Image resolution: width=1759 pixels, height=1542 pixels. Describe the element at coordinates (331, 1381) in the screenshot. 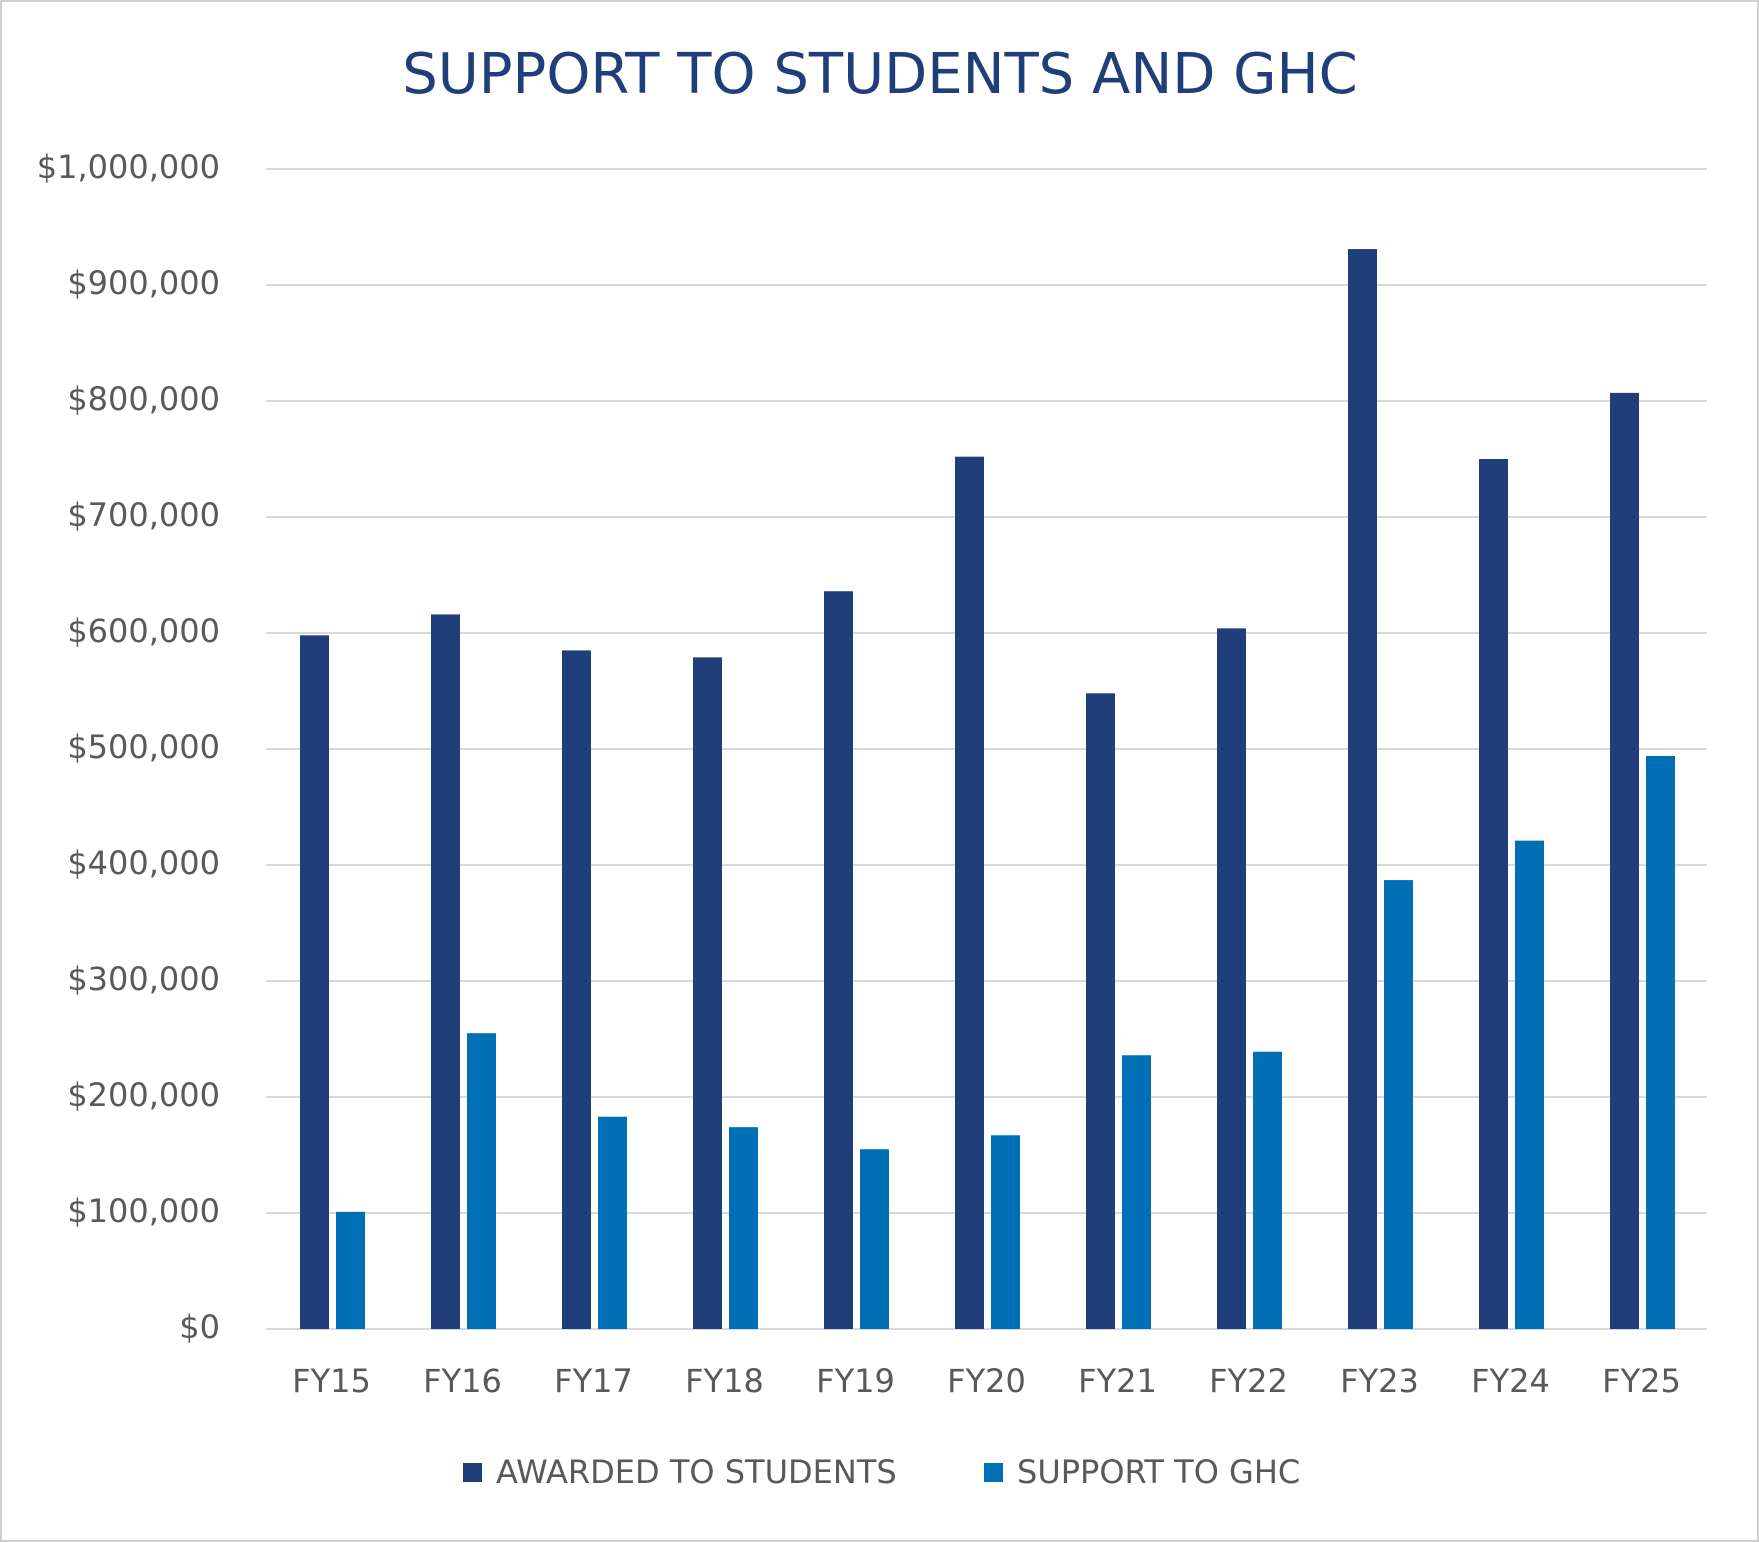

I see `x-tick-label: FY15` at that location.